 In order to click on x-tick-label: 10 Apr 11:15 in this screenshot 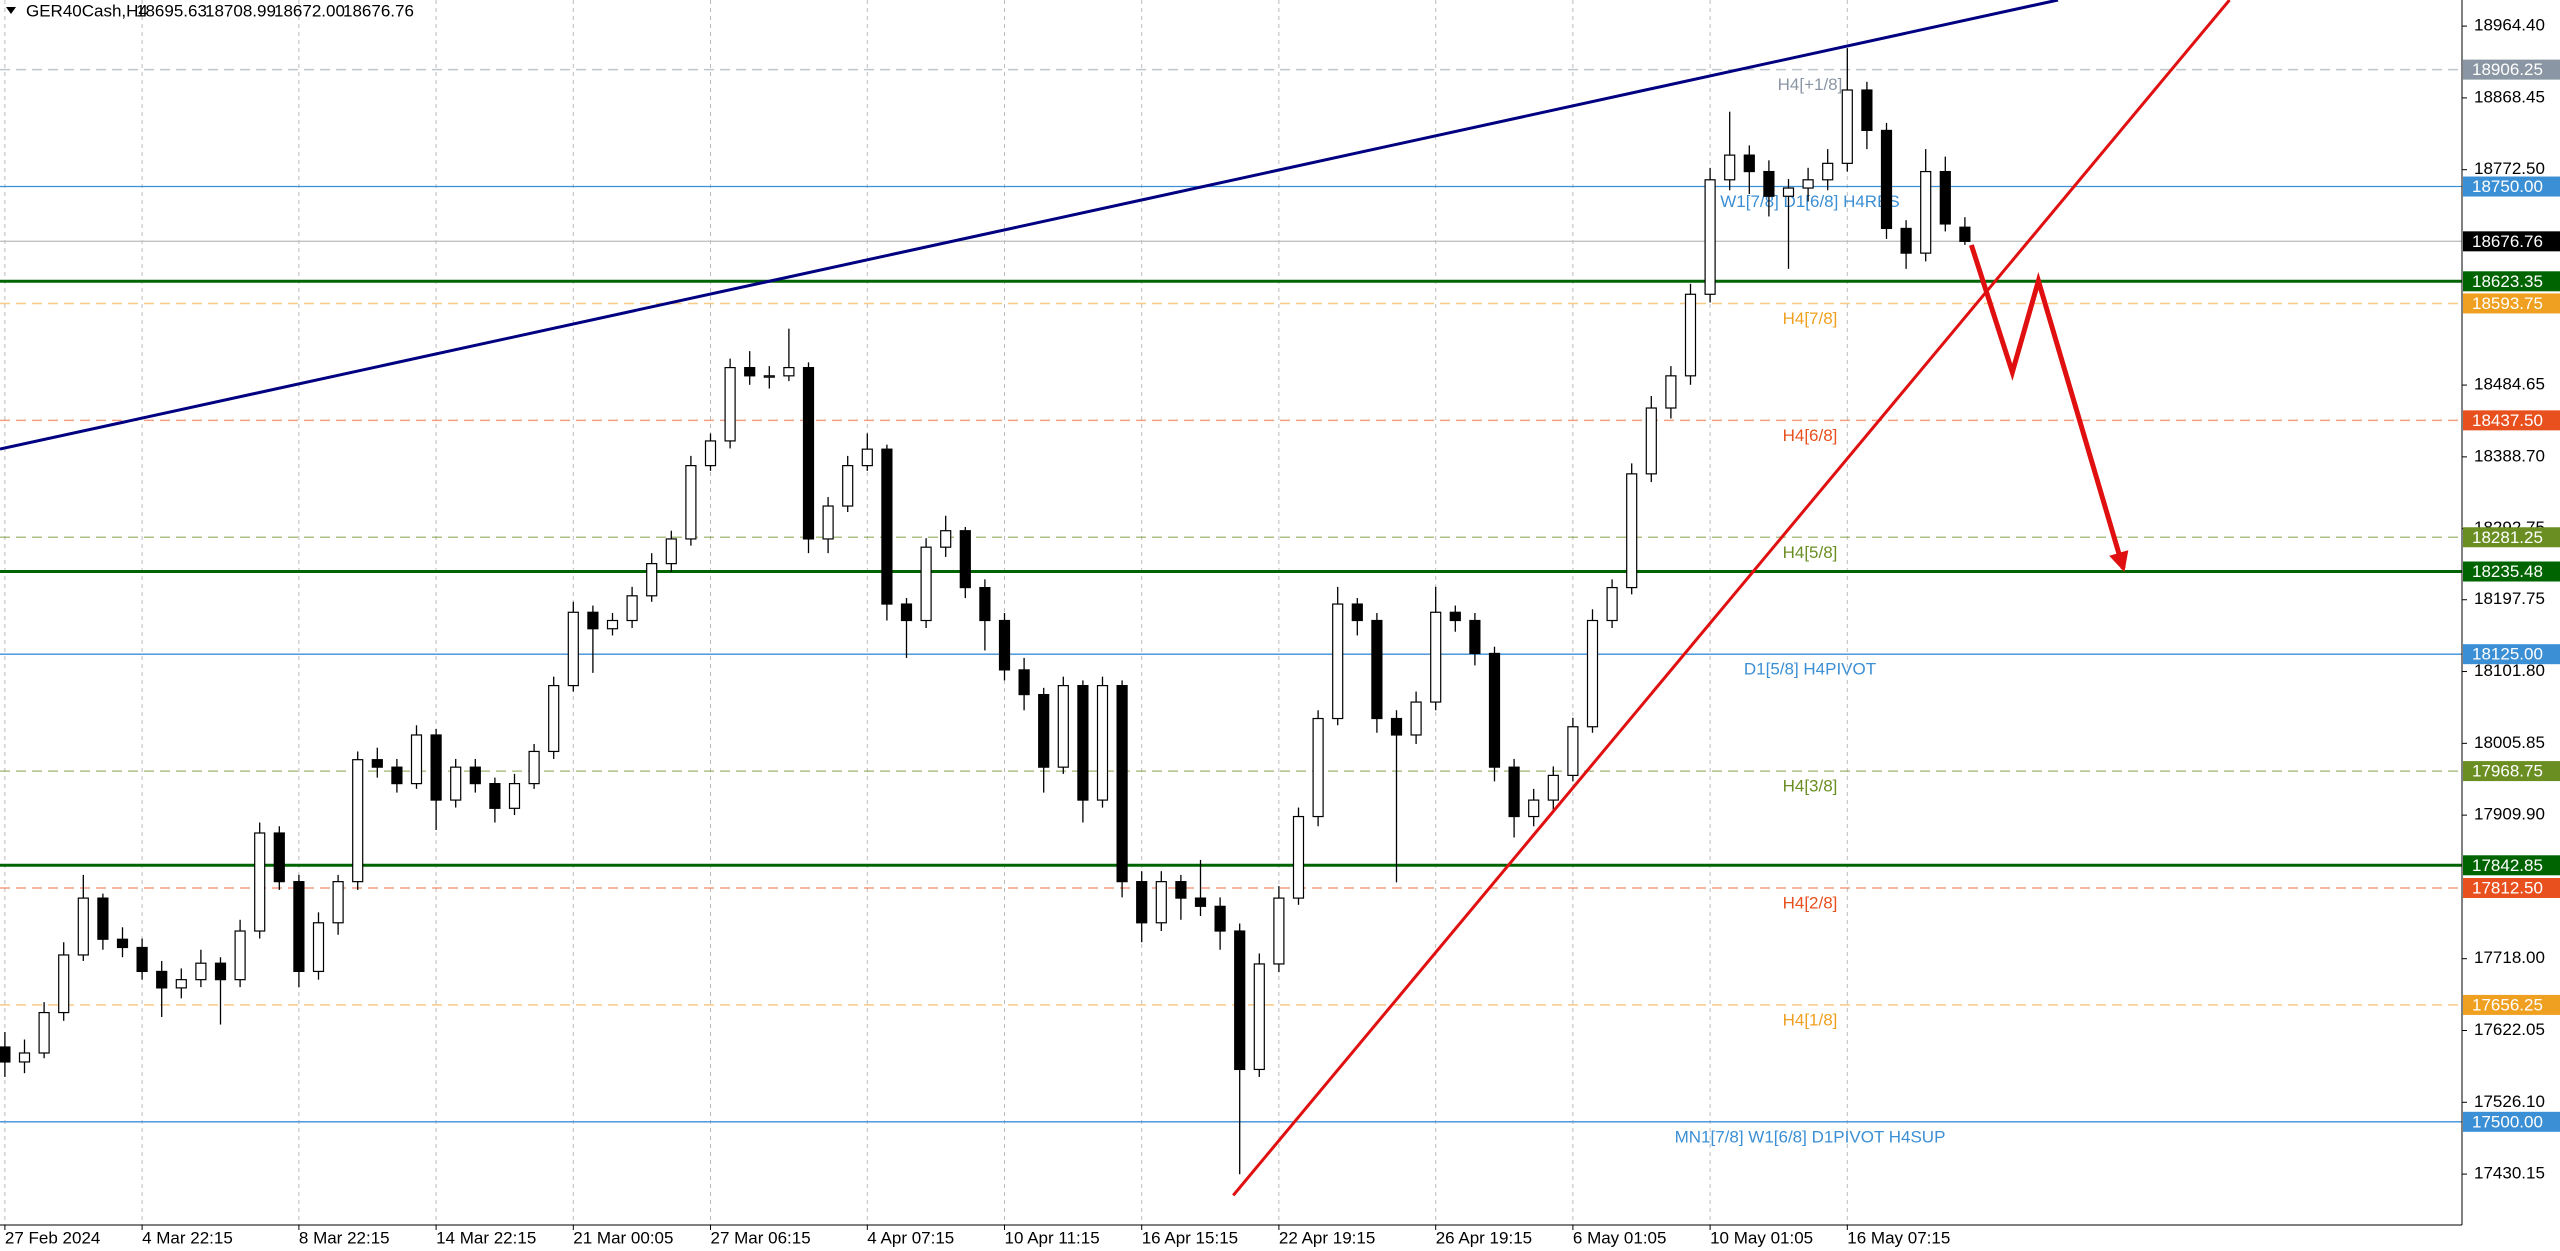, I will do `click(1052, 1237)`.